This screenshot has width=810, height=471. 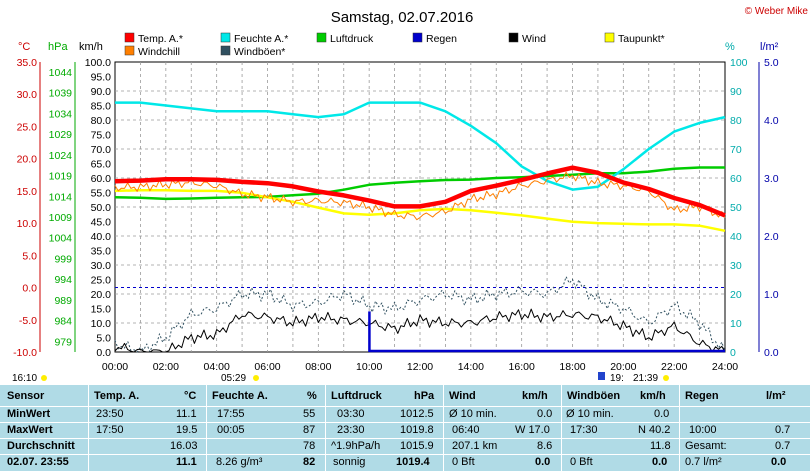 What do you see at coordinates (101, 165) in the screenshot?
I see `wind-tick-label: 65.0` at bounding box center [101, 165].